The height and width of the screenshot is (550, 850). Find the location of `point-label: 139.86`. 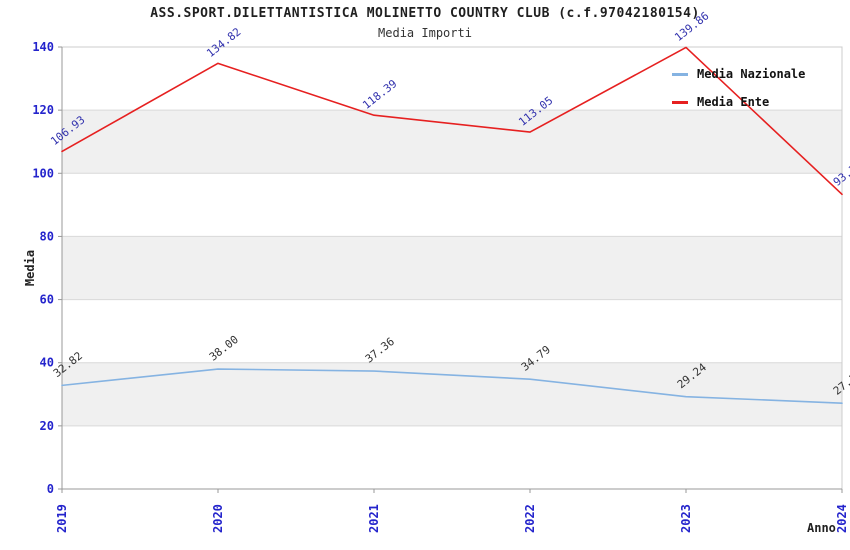

point-label: 139.86 is located at coordinates (691, 26).